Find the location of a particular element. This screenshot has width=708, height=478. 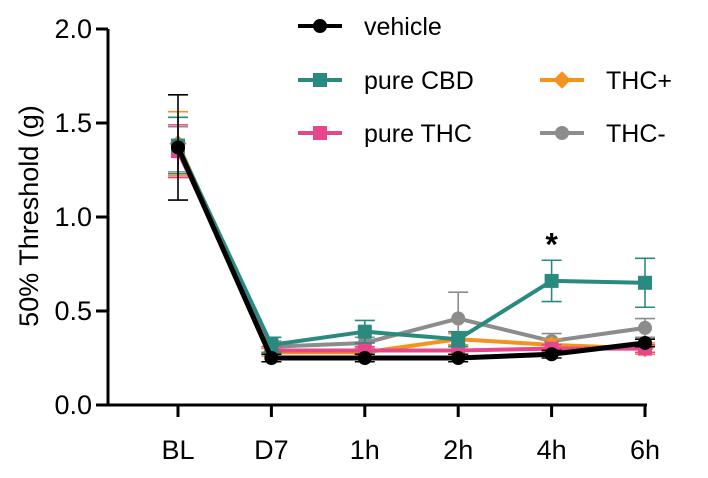

x-tick-label: 4h is located at coordinates (552, 450).